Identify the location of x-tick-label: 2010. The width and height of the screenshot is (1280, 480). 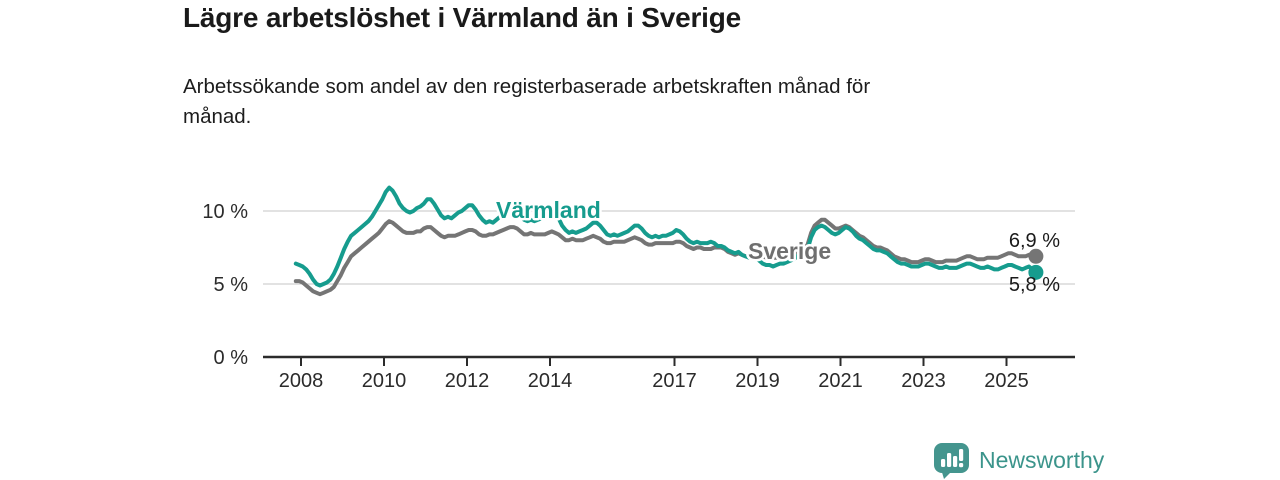
(384, 381).